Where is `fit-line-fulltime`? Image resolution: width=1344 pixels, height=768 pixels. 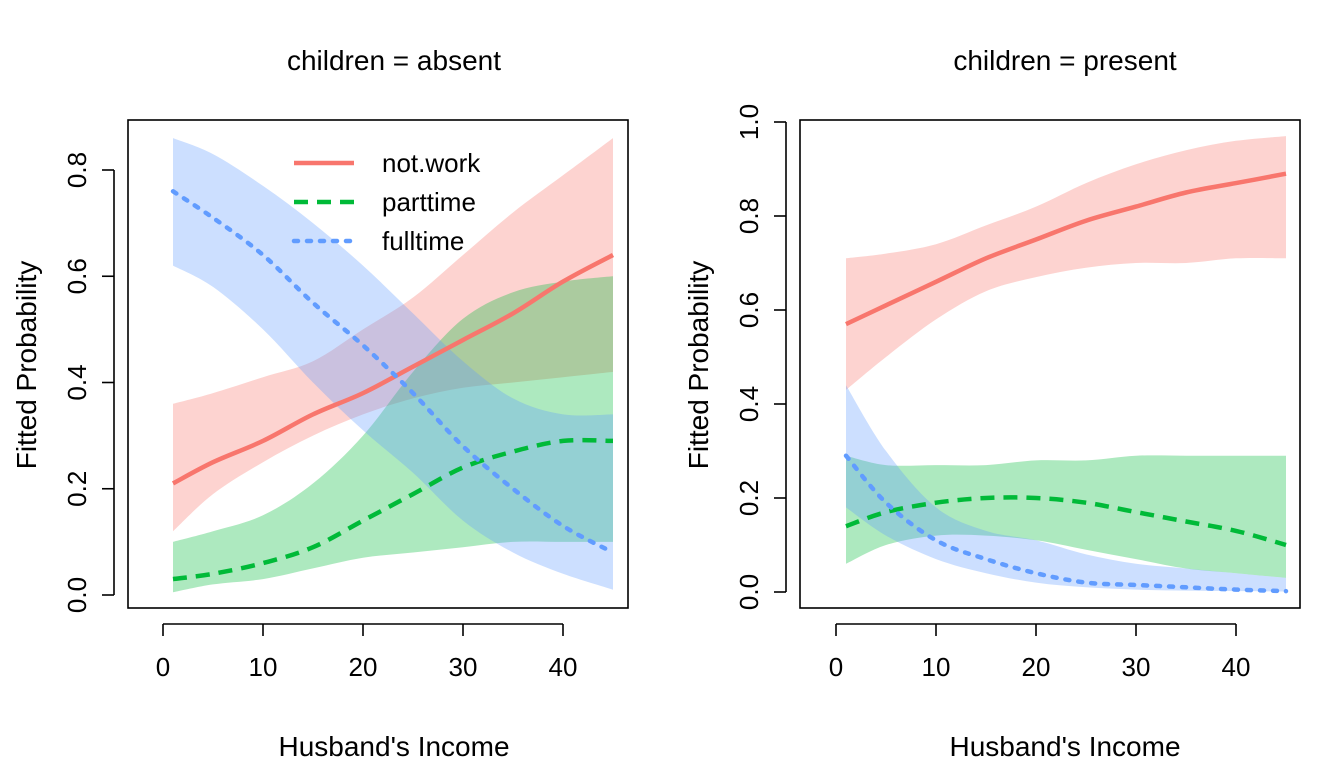 fit-line-fulltime is located at coordinates (1066, 523).